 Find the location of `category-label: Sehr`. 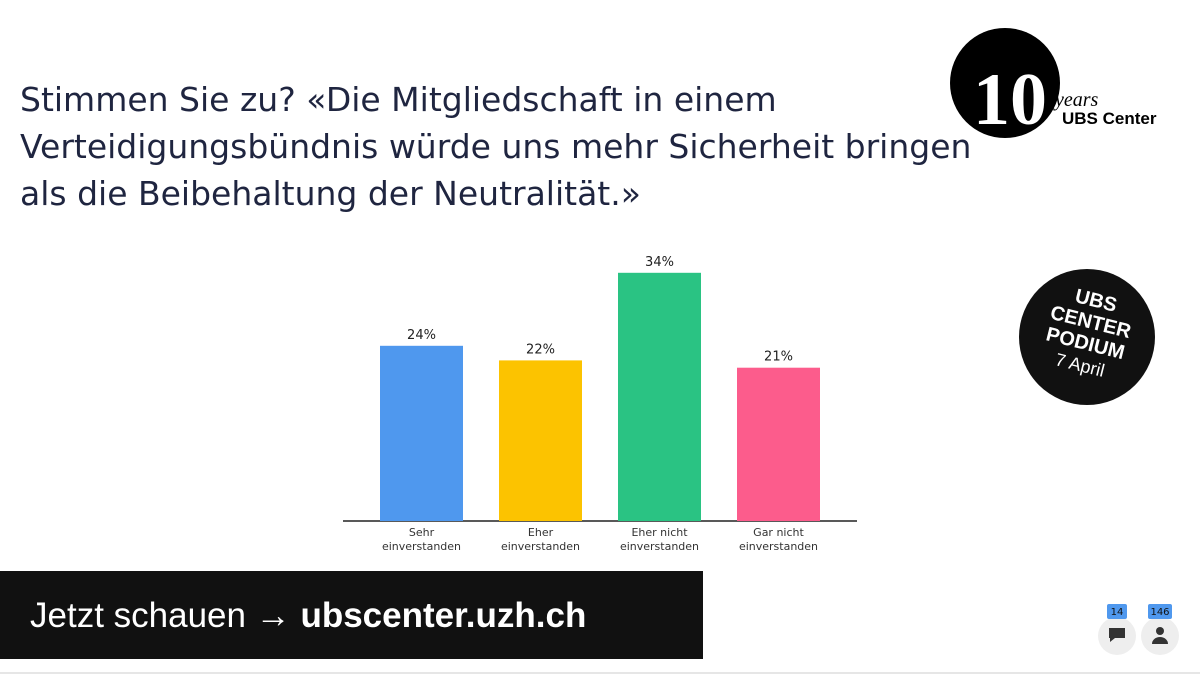

category-label: Sehr is located at coordinates (422, 532).